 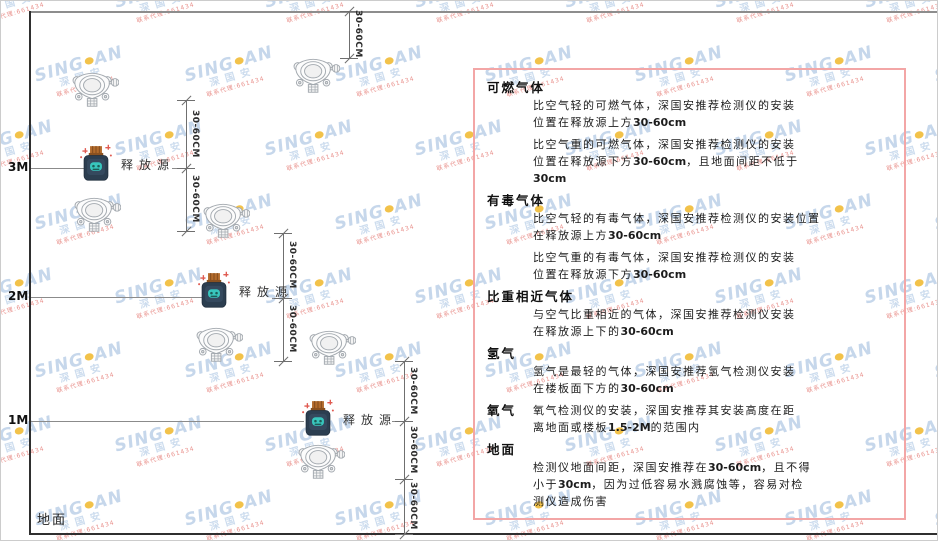 I want to click on section-heading: 比重相近气体, so click(x=531, y=296).